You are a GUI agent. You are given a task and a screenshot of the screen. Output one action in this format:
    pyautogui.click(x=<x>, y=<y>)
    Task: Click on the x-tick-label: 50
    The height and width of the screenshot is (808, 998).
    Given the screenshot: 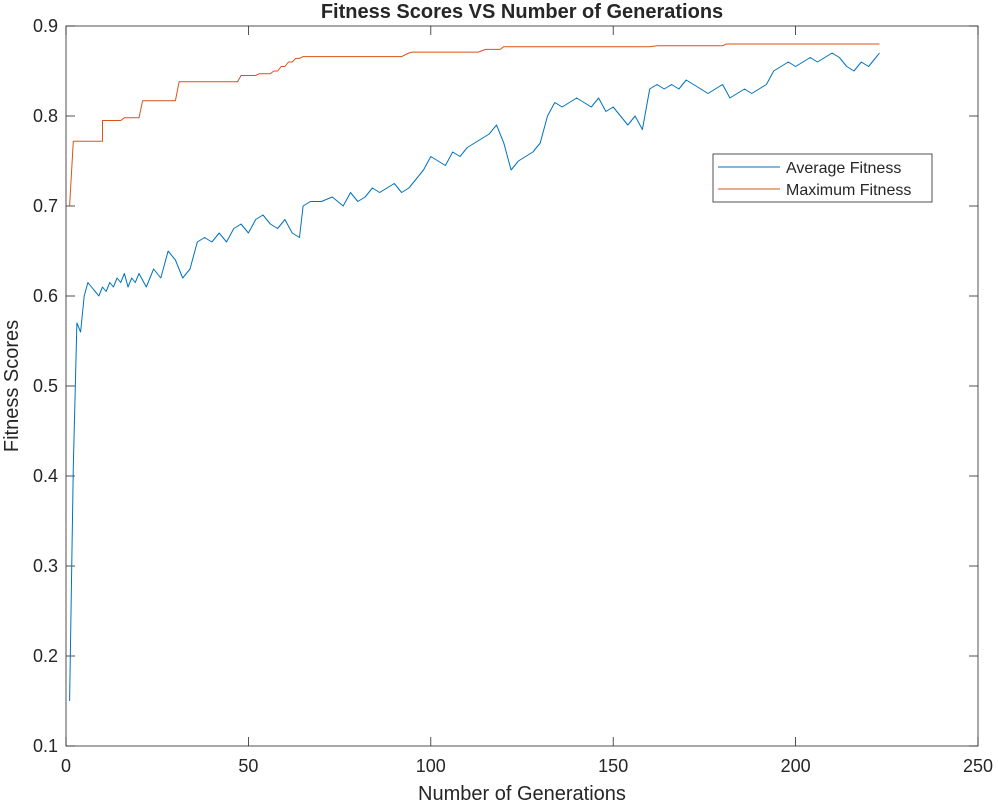 What is the action you would take?
    pyautogui.click(x=248, y=766)
    